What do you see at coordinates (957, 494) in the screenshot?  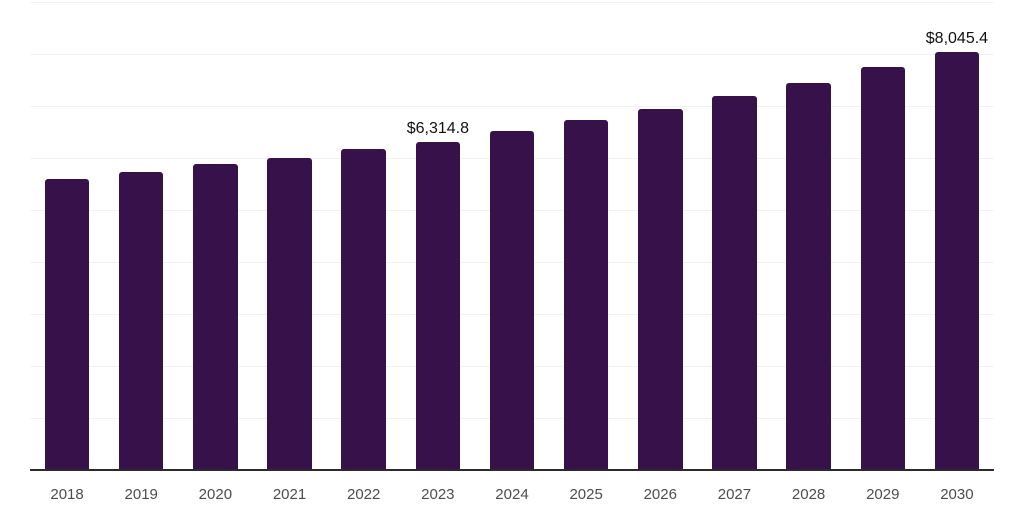 I see `x-tick-label-2030: 2030` at bounding box center [957, 494].